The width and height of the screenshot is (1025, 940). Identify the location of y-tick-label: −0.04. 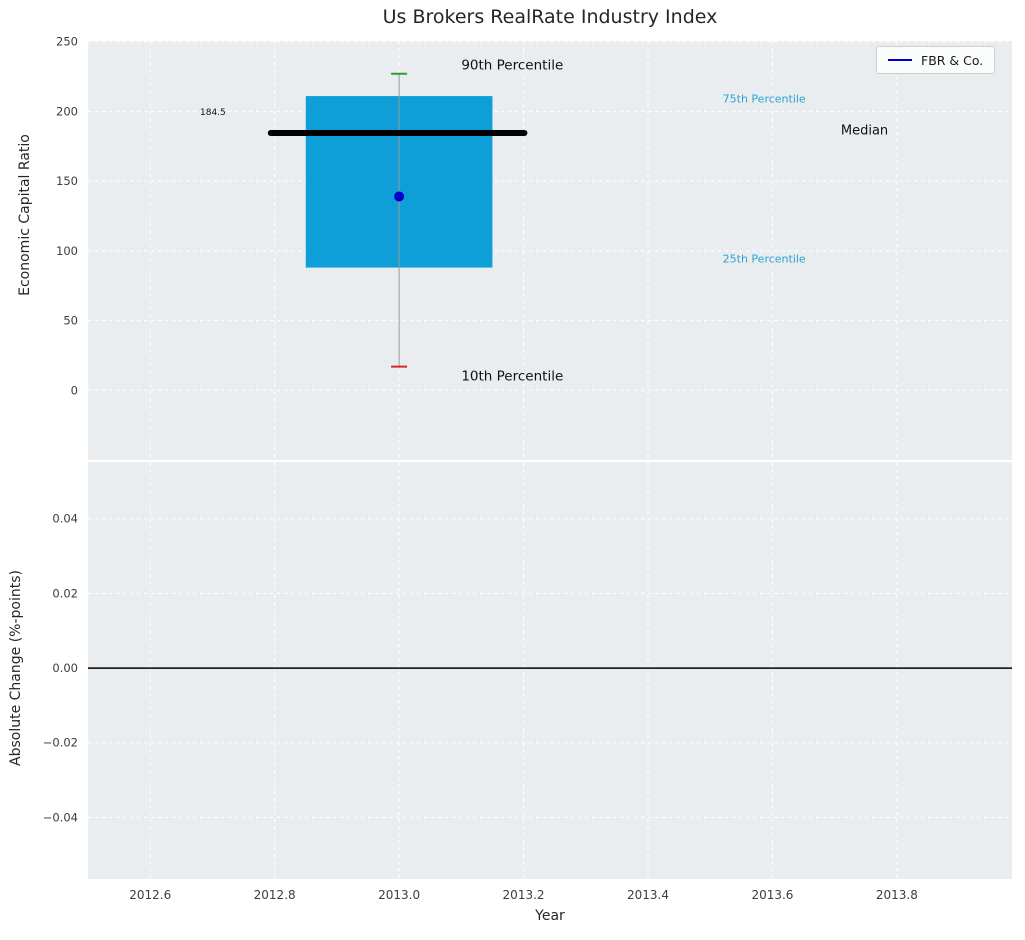
(60, 817).